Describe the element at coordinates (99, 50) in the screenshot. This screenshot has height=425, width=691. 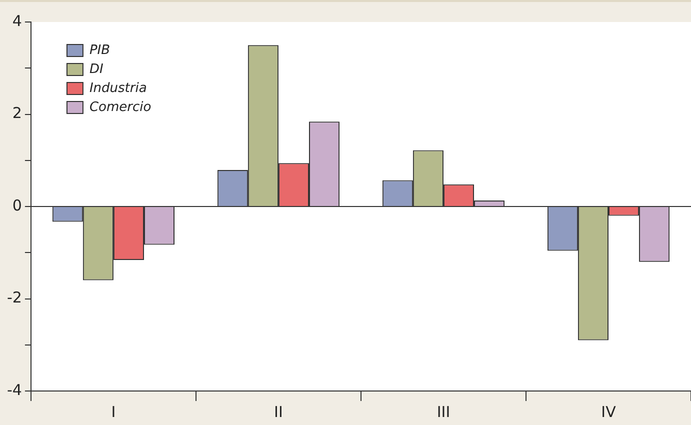
I see `legend-label: PIB` at that location.